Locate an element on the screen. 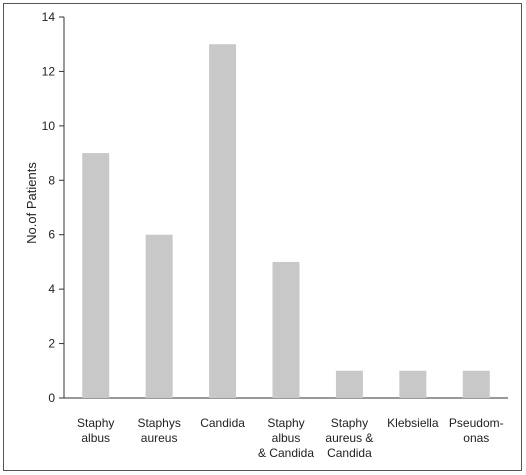  y-tick-label: 8 is located at coordinates (51, 180).